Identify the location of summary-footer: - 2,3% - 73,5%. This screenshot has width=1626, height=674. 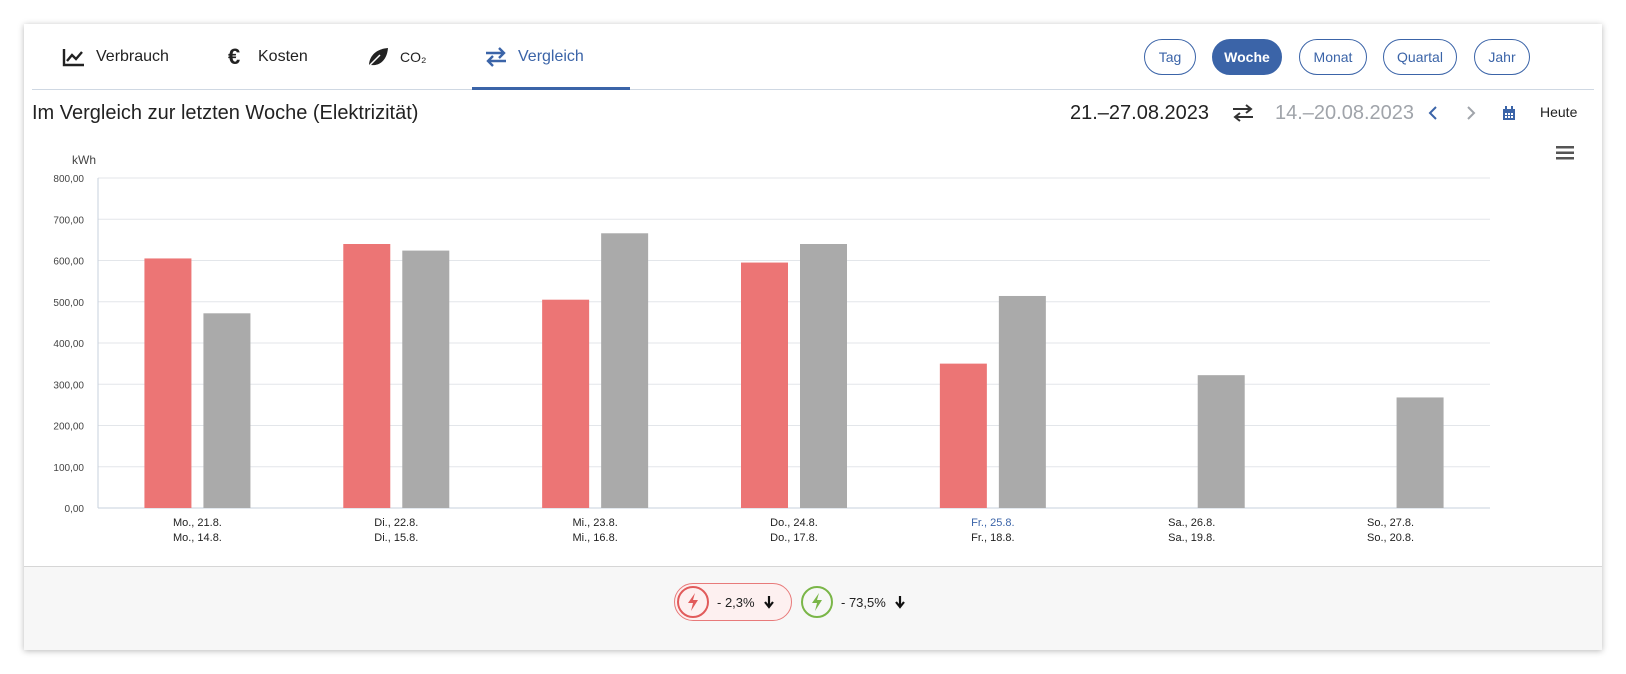
(813, 608).